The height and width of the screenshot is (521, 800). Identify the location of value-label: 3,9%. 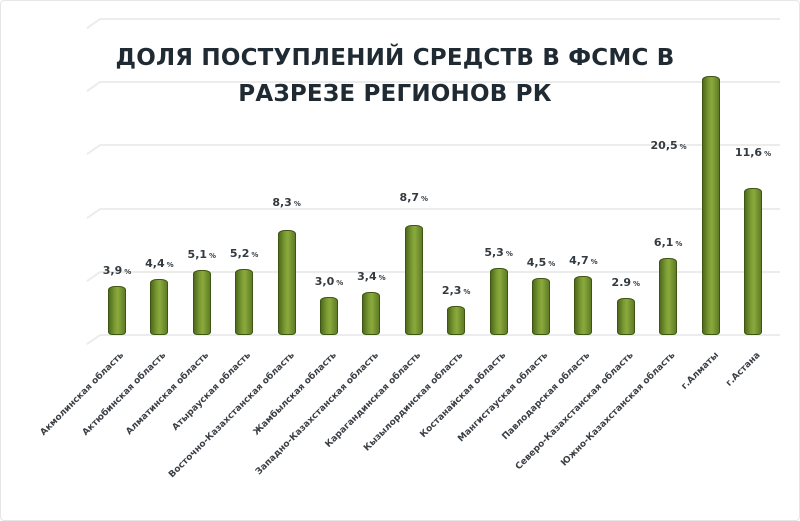
(117, 270).